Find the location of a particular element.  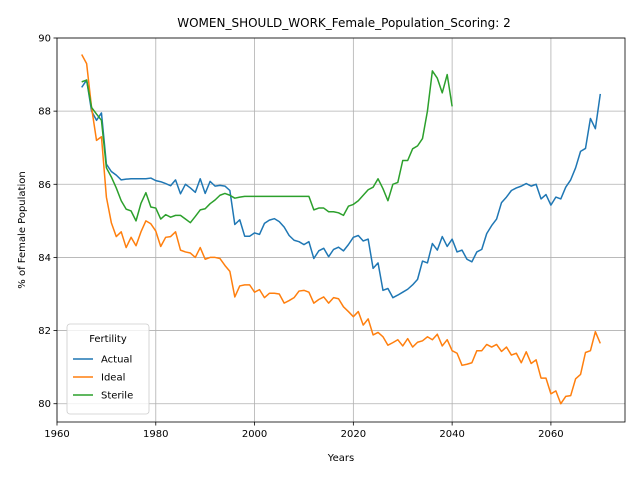

legend-title: Fertility is located at coordinates (108, 339).